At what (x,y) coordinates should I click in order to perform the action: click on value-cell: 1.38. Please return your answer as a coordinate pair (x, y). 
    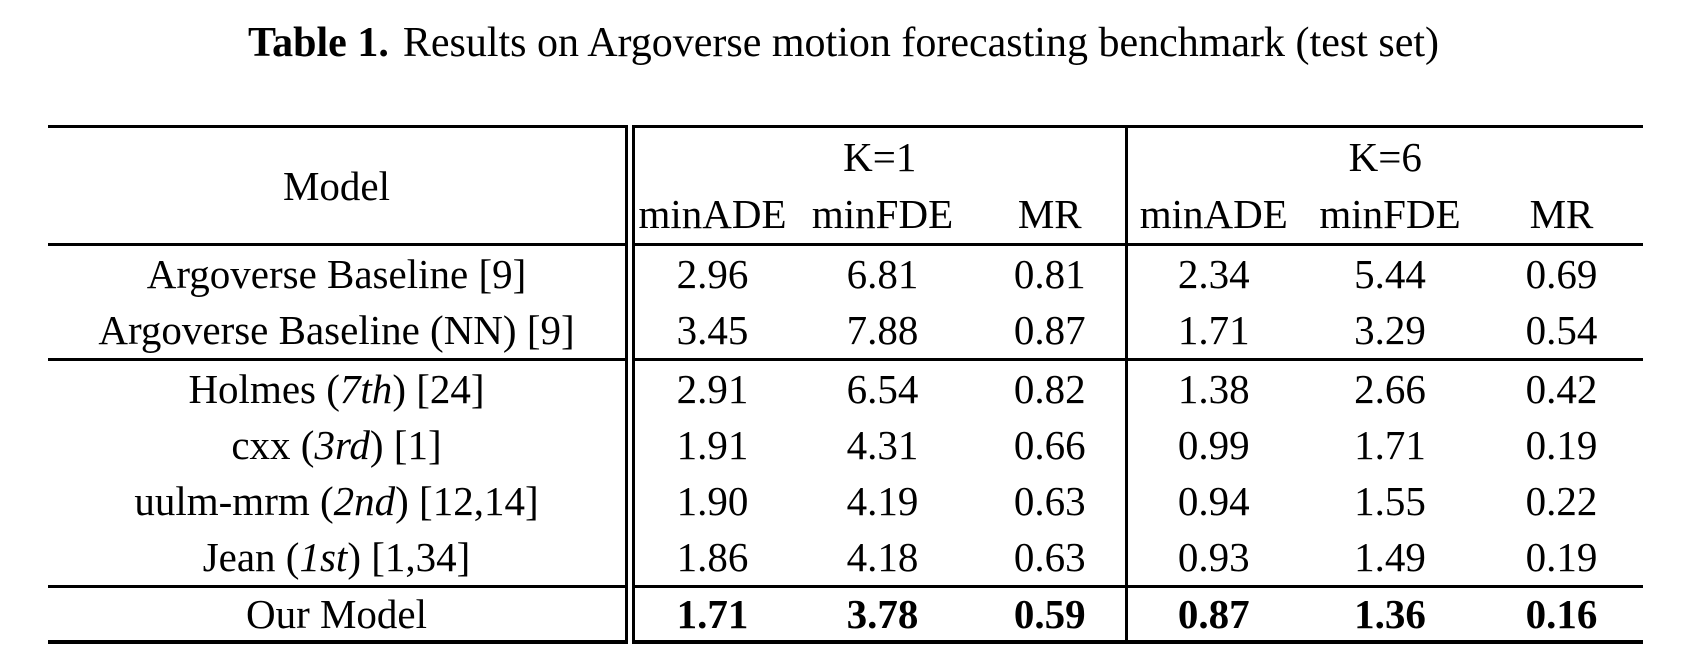
    Looking at the image, I should click on (1213, 389).